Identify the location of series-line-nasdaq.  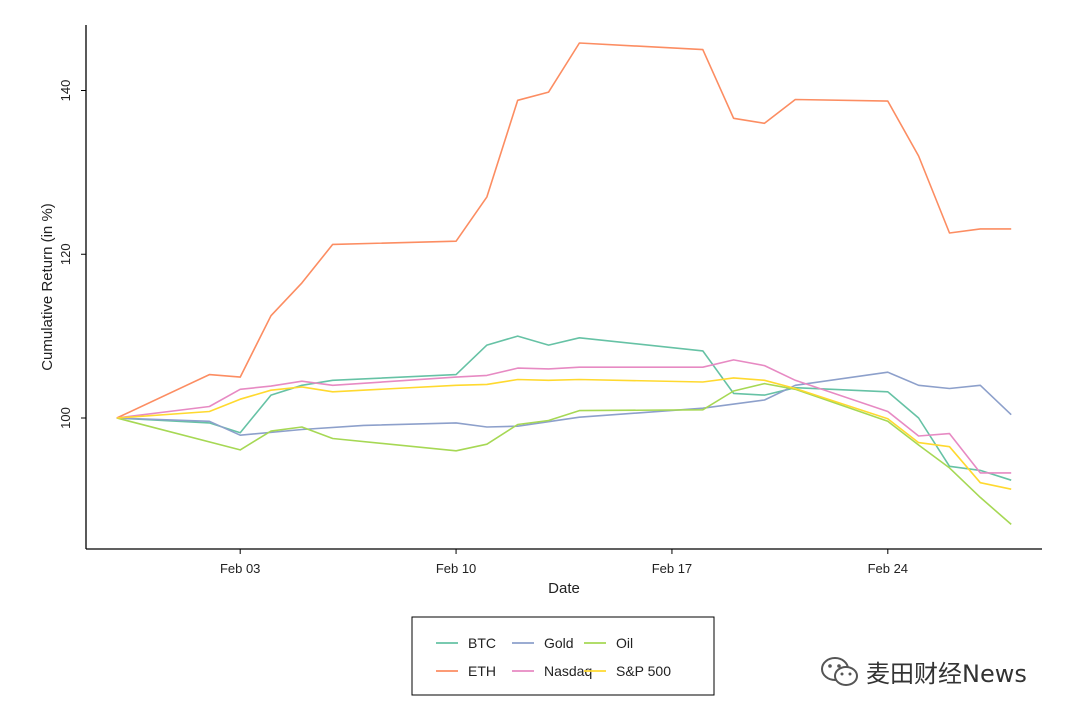
(564, 416).